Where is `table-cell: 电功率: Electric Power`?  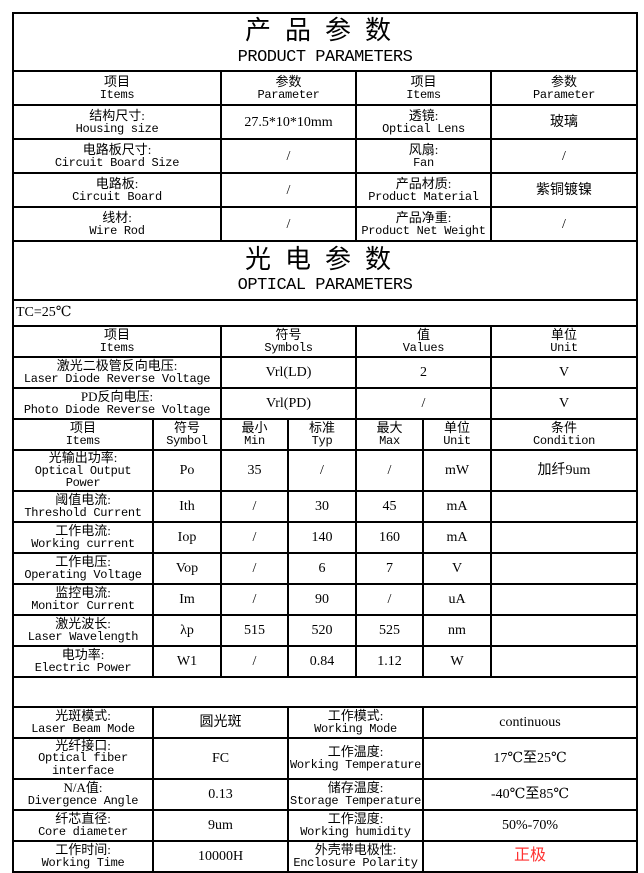
table-cell: 电功率: Electric Power is located at coordinates (83, 661).